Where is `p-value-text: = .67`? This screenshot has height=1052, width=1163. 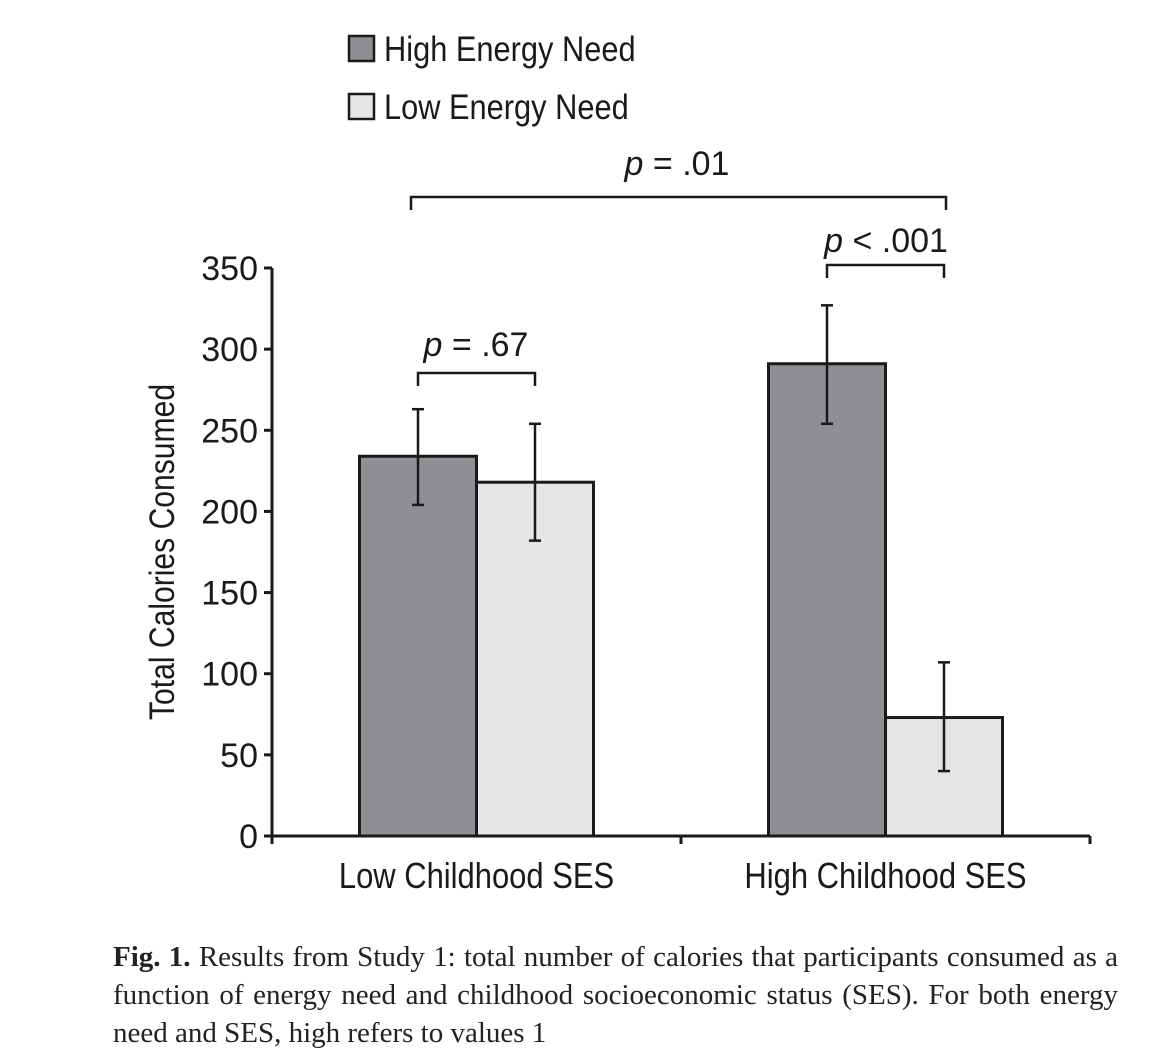 p-value-text: = .67 is located at coordinates (485, 345).